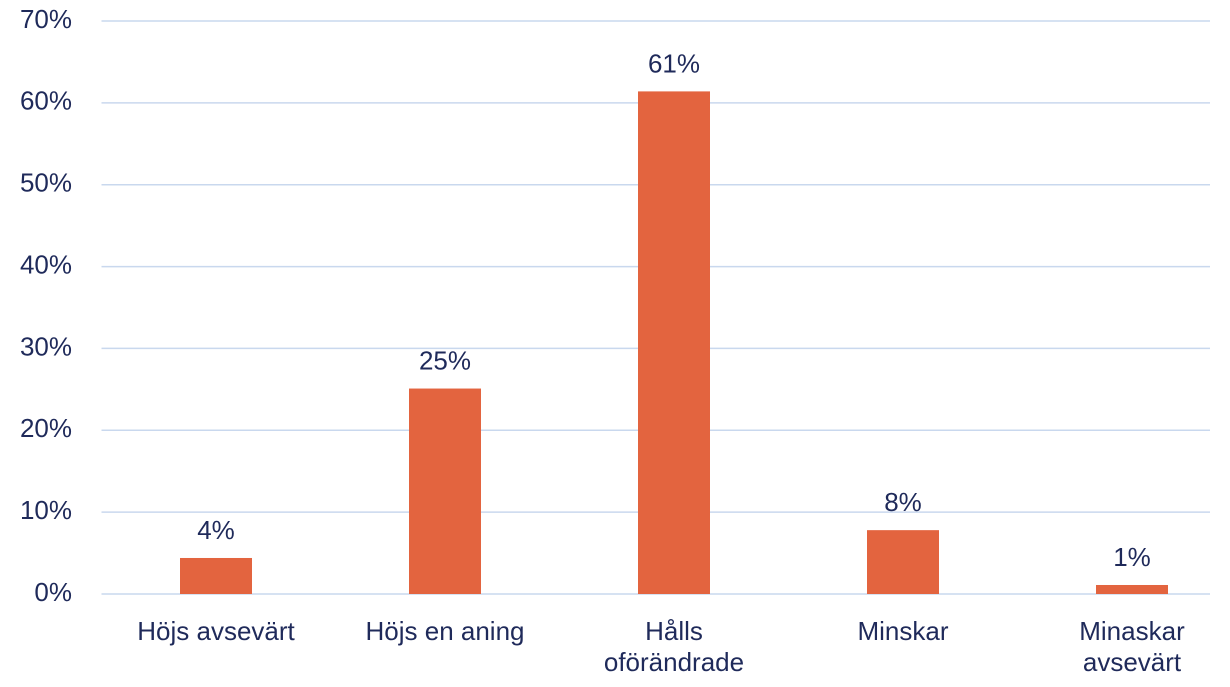  What do you see at coordinates (53, 592) in the screenshot?
I see `y-tick-label: 0%` at bounding box center [53, 592].